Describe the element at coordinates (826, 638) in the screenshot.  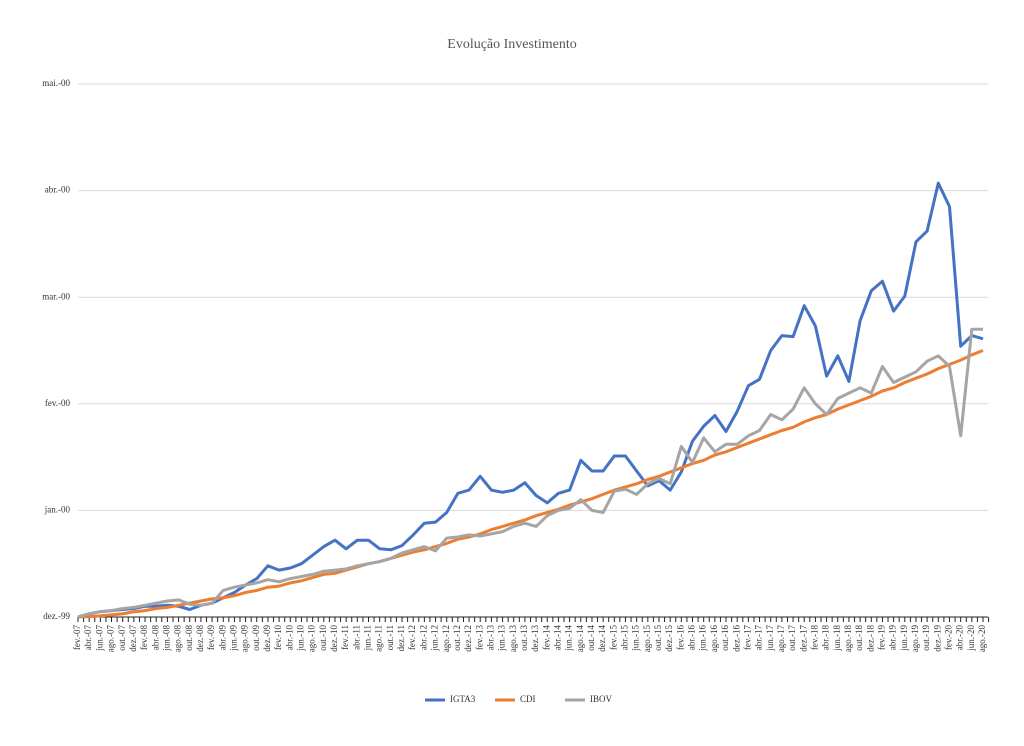
I see `x-tick-label: abr.-18` at that location.